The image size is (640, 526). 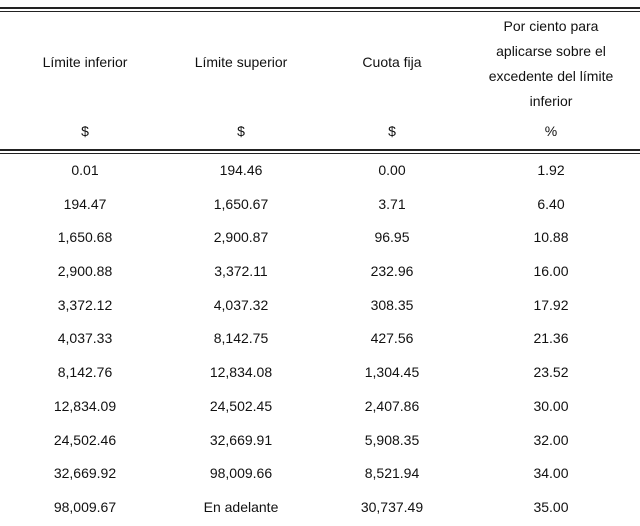 I want to click on cell-fixed-fee: 30,737.49, so click(x=392, y=506).